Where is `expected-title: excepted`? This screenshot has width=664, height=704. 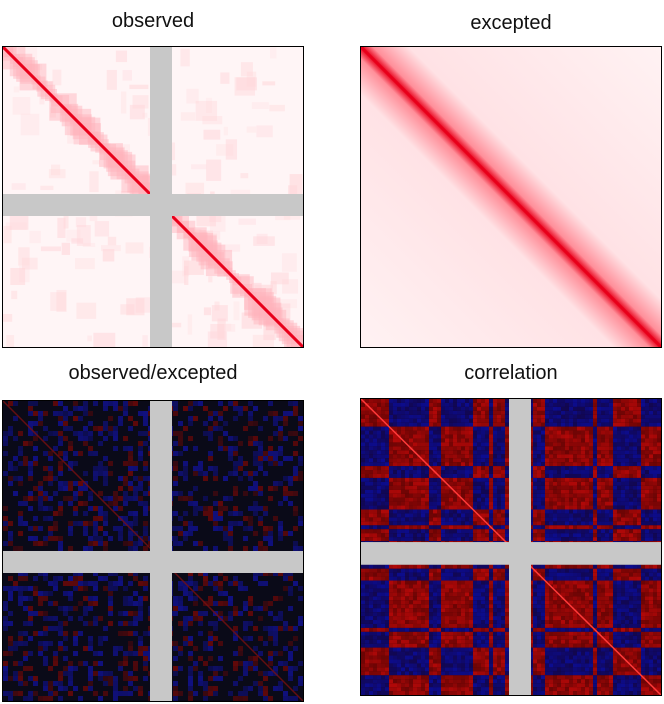
expected-title: excepted is located at coordinates (511, 23).